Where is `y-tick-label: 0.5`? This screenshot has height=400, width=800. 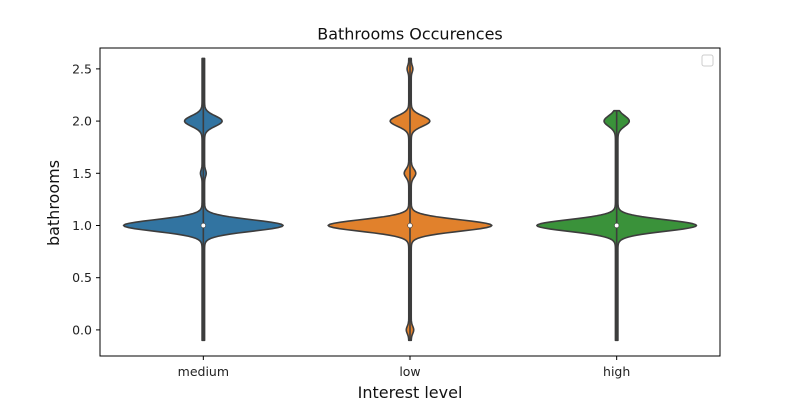 y-tick-label: 0.5 is located at coordinates (82, 277).